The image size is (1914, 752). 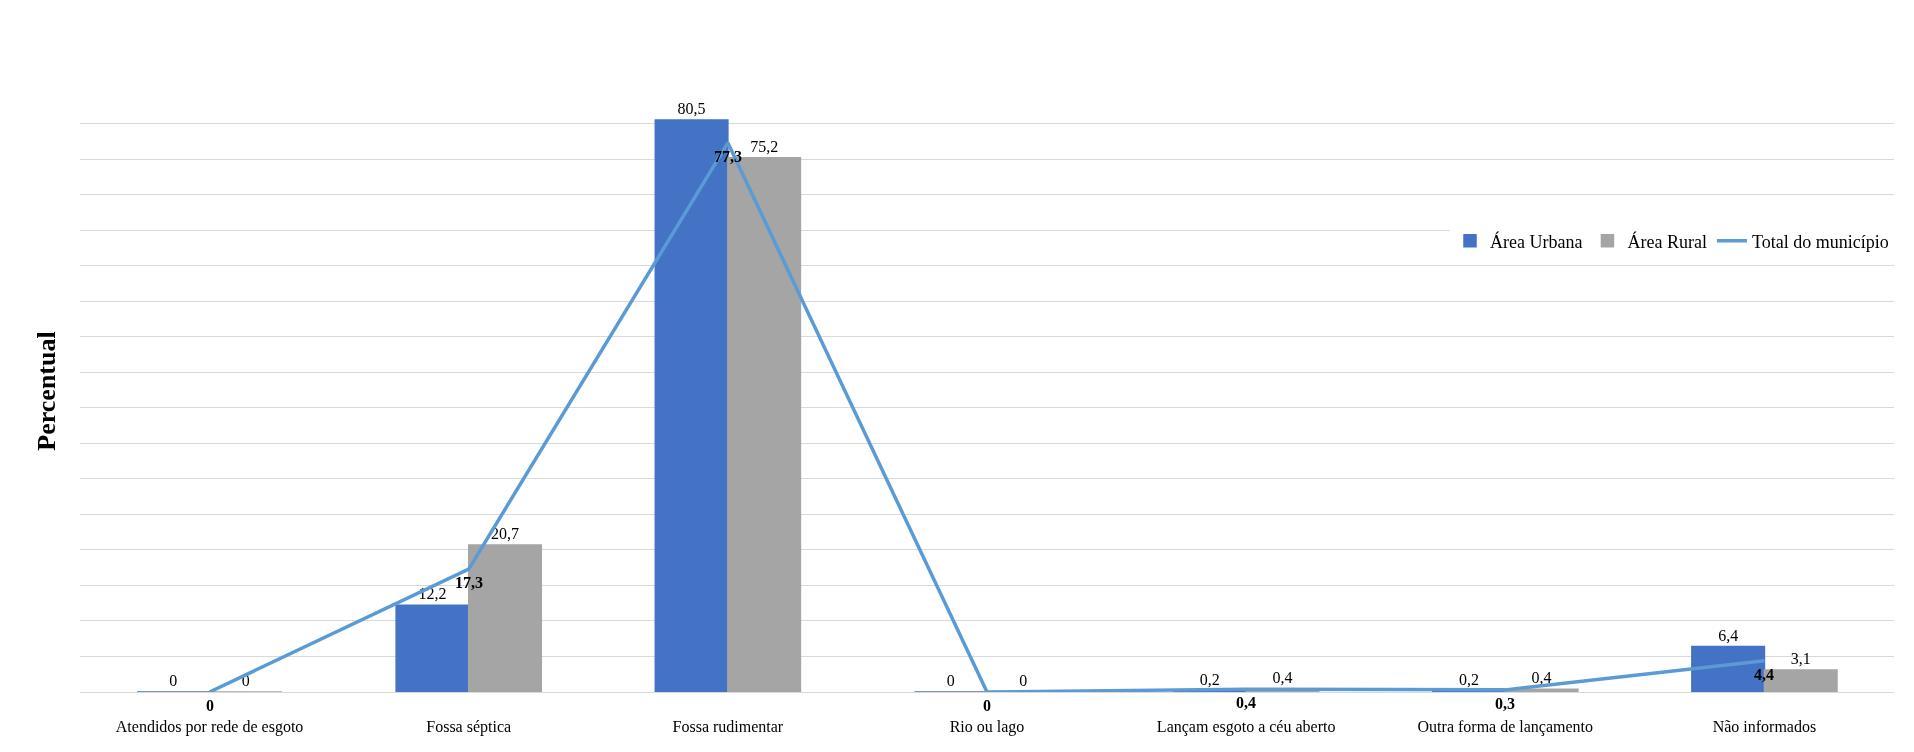 What do you see at coordinates (1764, 727) in the screenshot?
I see `x-tick-label: Não informados` at bounding box center [1764, 727].